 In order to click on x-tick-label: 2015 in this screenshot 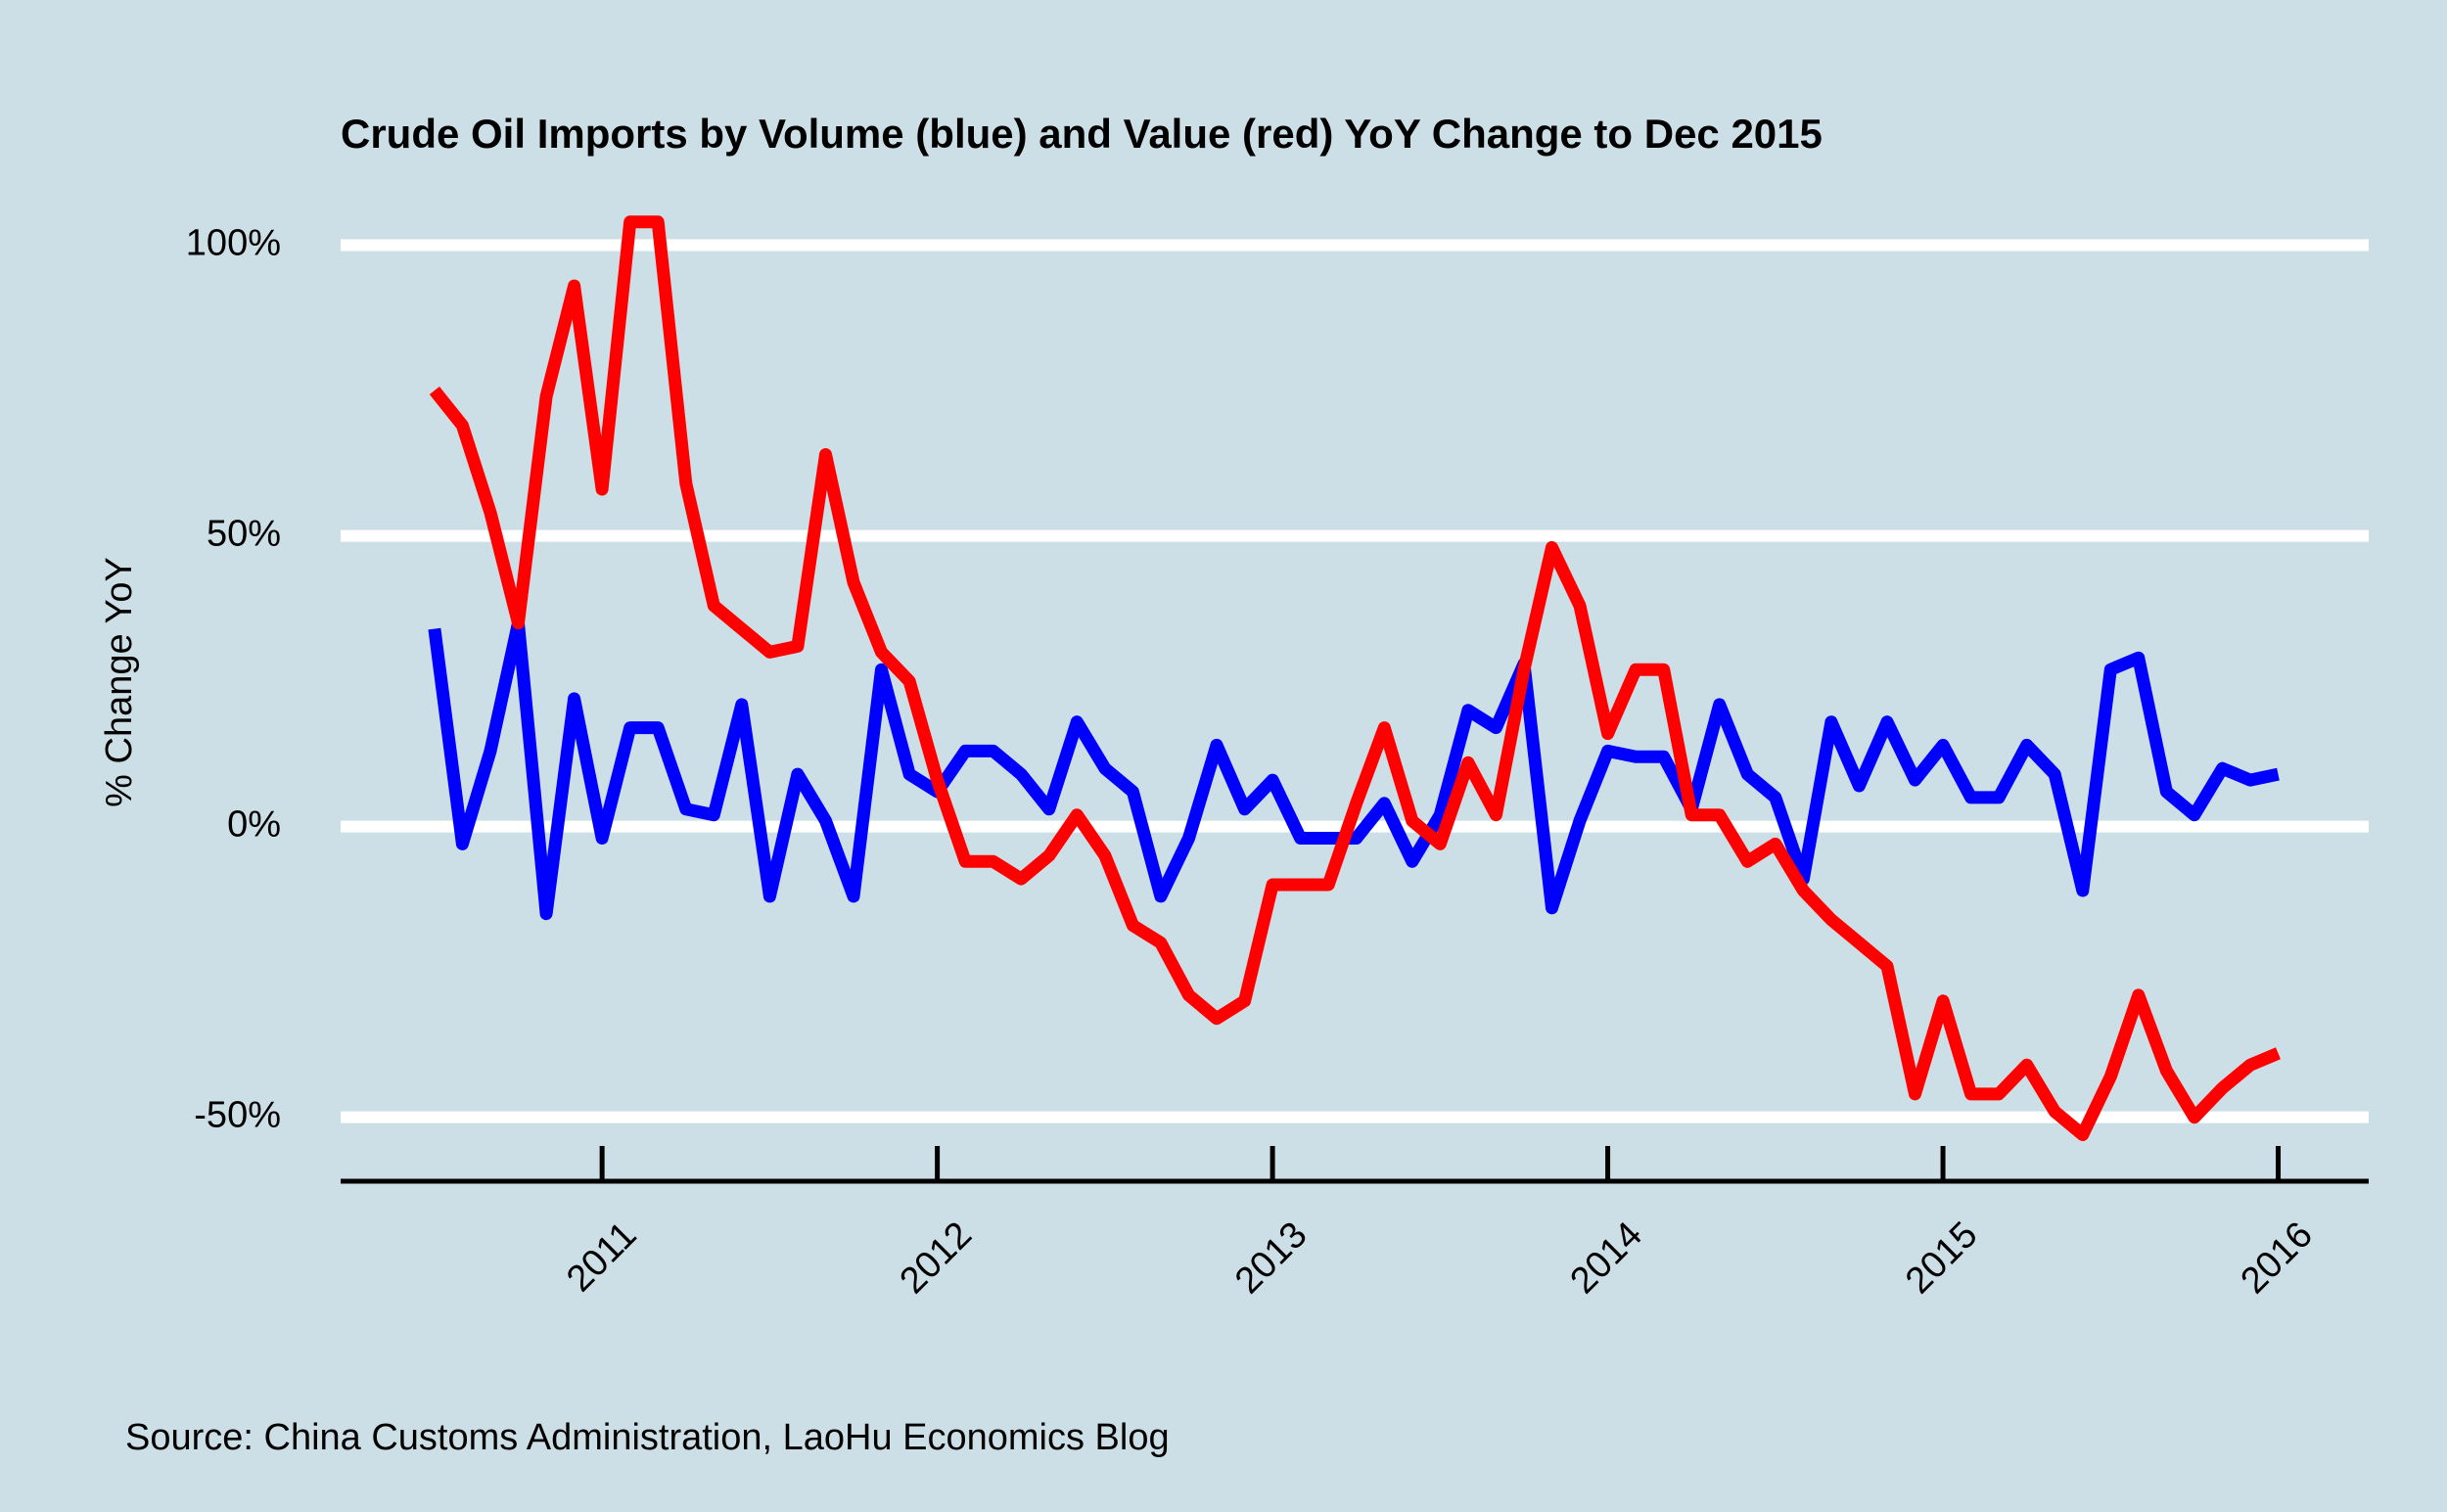, I will do `click(1941, 1258)`.